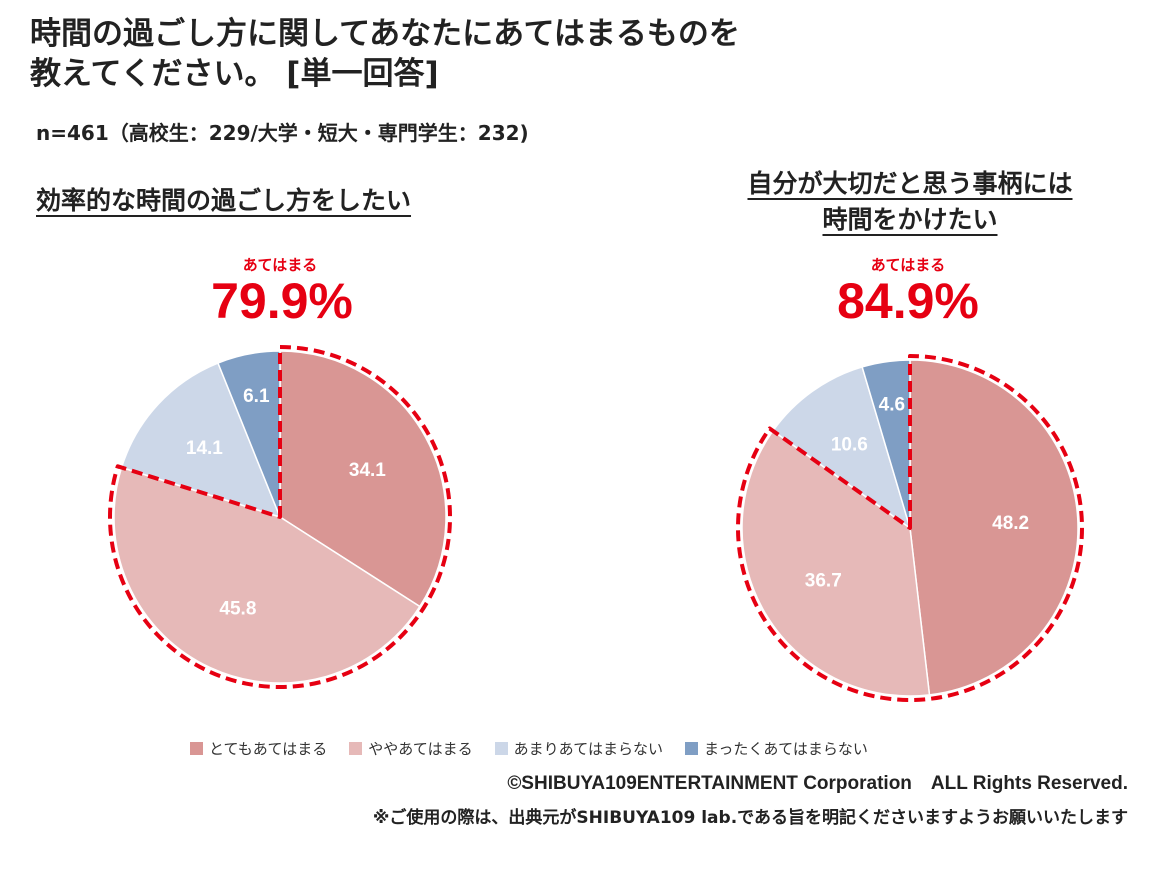 This screenshot has height=879, width=1160. What do you see at coordinates (910, 202) in the screenshot?
I see `pie2-title: 自分が大切だと思う事柄には 時間をかけたい` at bounding box center [910, 202].